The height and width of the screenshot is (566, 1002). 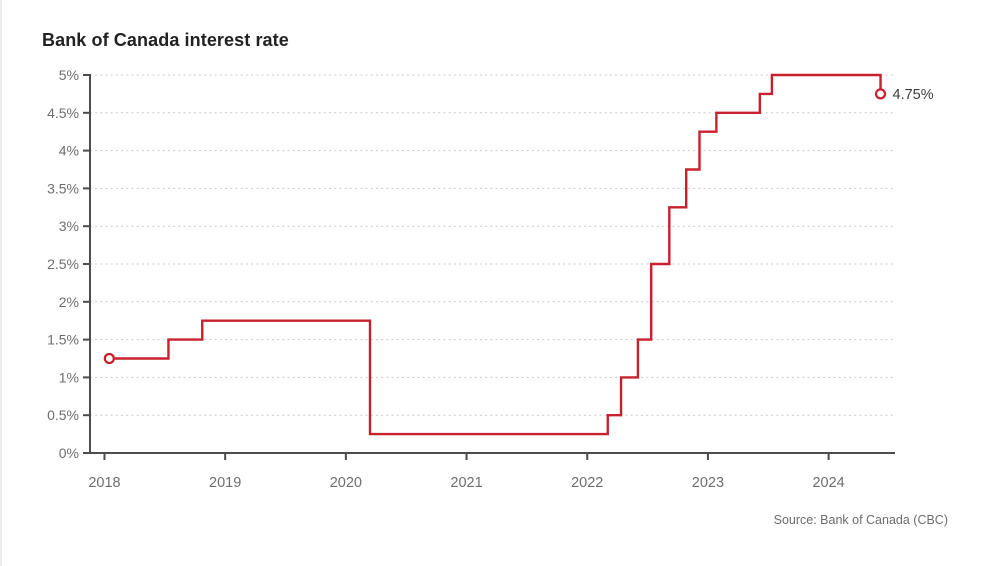 I want to click on x-tick-label: 2020, so click(x=346, y=483).